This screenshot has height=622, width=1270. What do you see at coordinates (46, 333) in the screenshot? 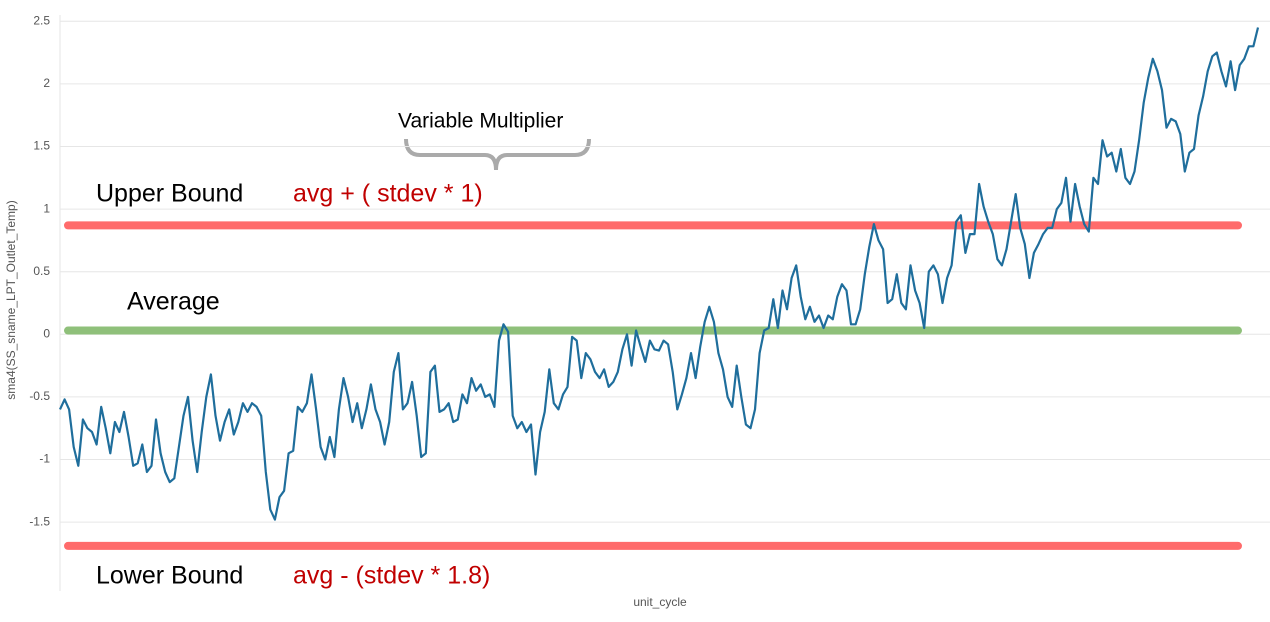
I see `y-tick-label: 0` at bounding box center [46, 333].